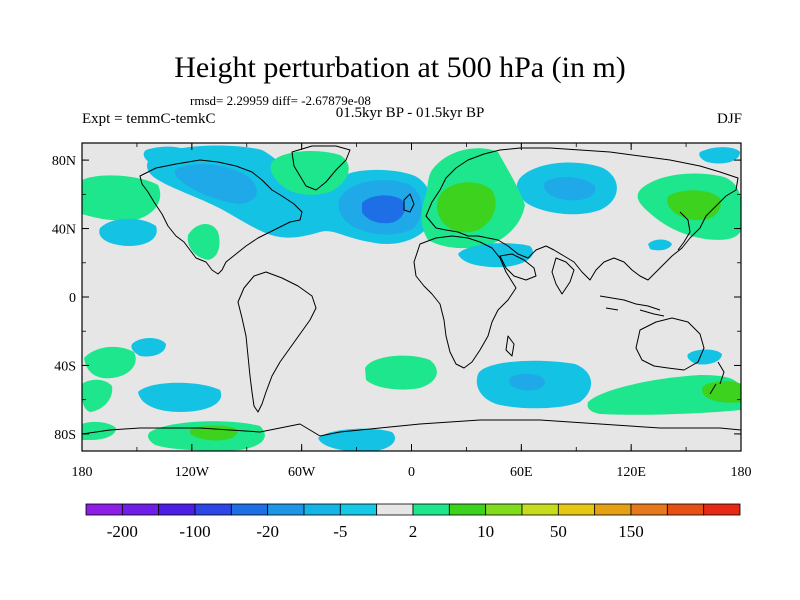 The image size is (800, 600). Describe the element at coordinates (704, 357) in the screenshot. I see `contour-neg-australia-south` at that location.